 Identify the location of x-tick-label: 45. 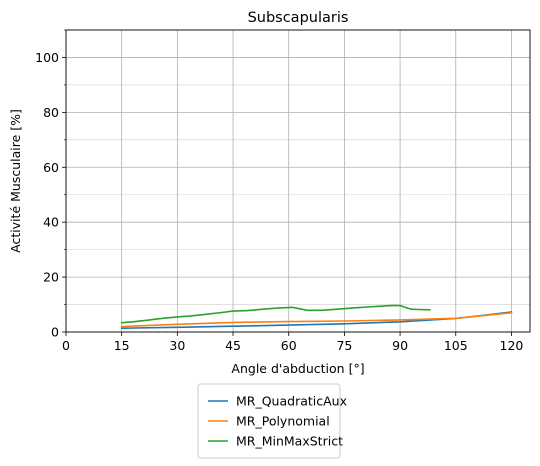
(233, 345).